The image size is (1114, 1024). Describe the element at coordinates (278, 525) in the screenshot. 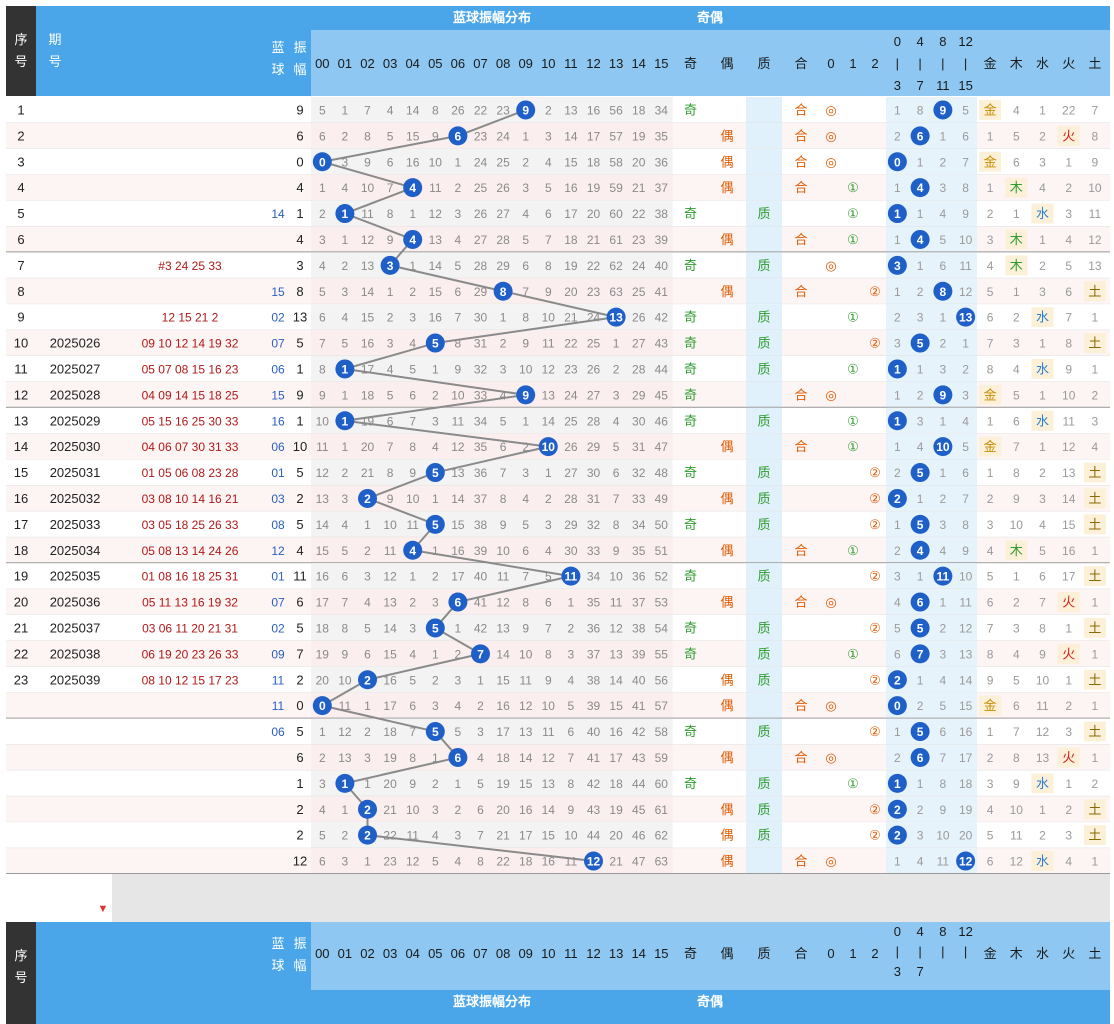

I see `blue-number-cell: 08` at that location.